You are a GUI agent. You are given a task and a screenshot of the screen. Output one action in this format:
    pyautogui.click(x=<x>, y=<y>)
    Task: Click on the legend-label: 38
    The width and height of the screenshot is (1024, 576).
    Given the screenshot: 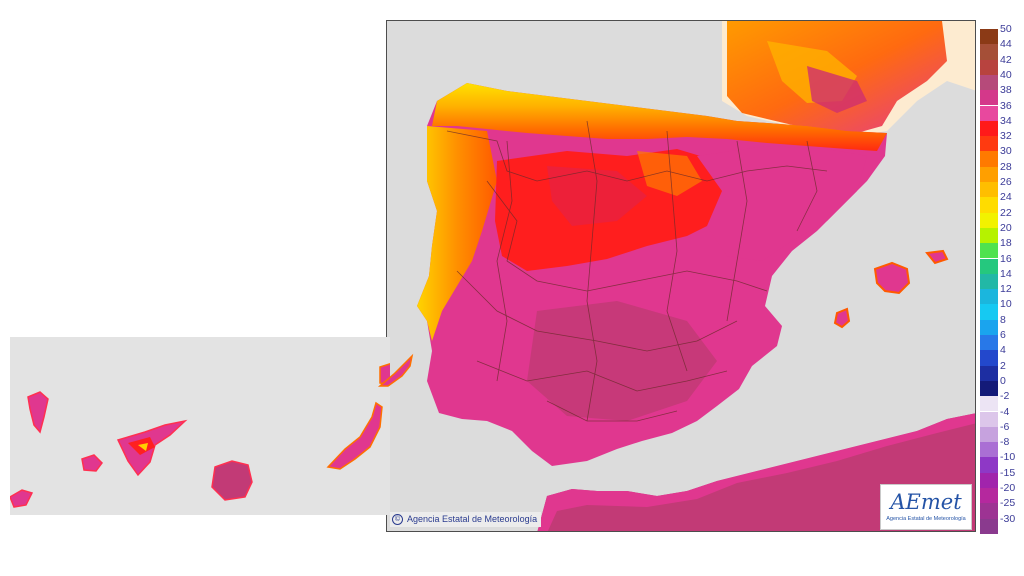 What is the action you would take?
    pyautogui.click(x=1006, y=90)
    